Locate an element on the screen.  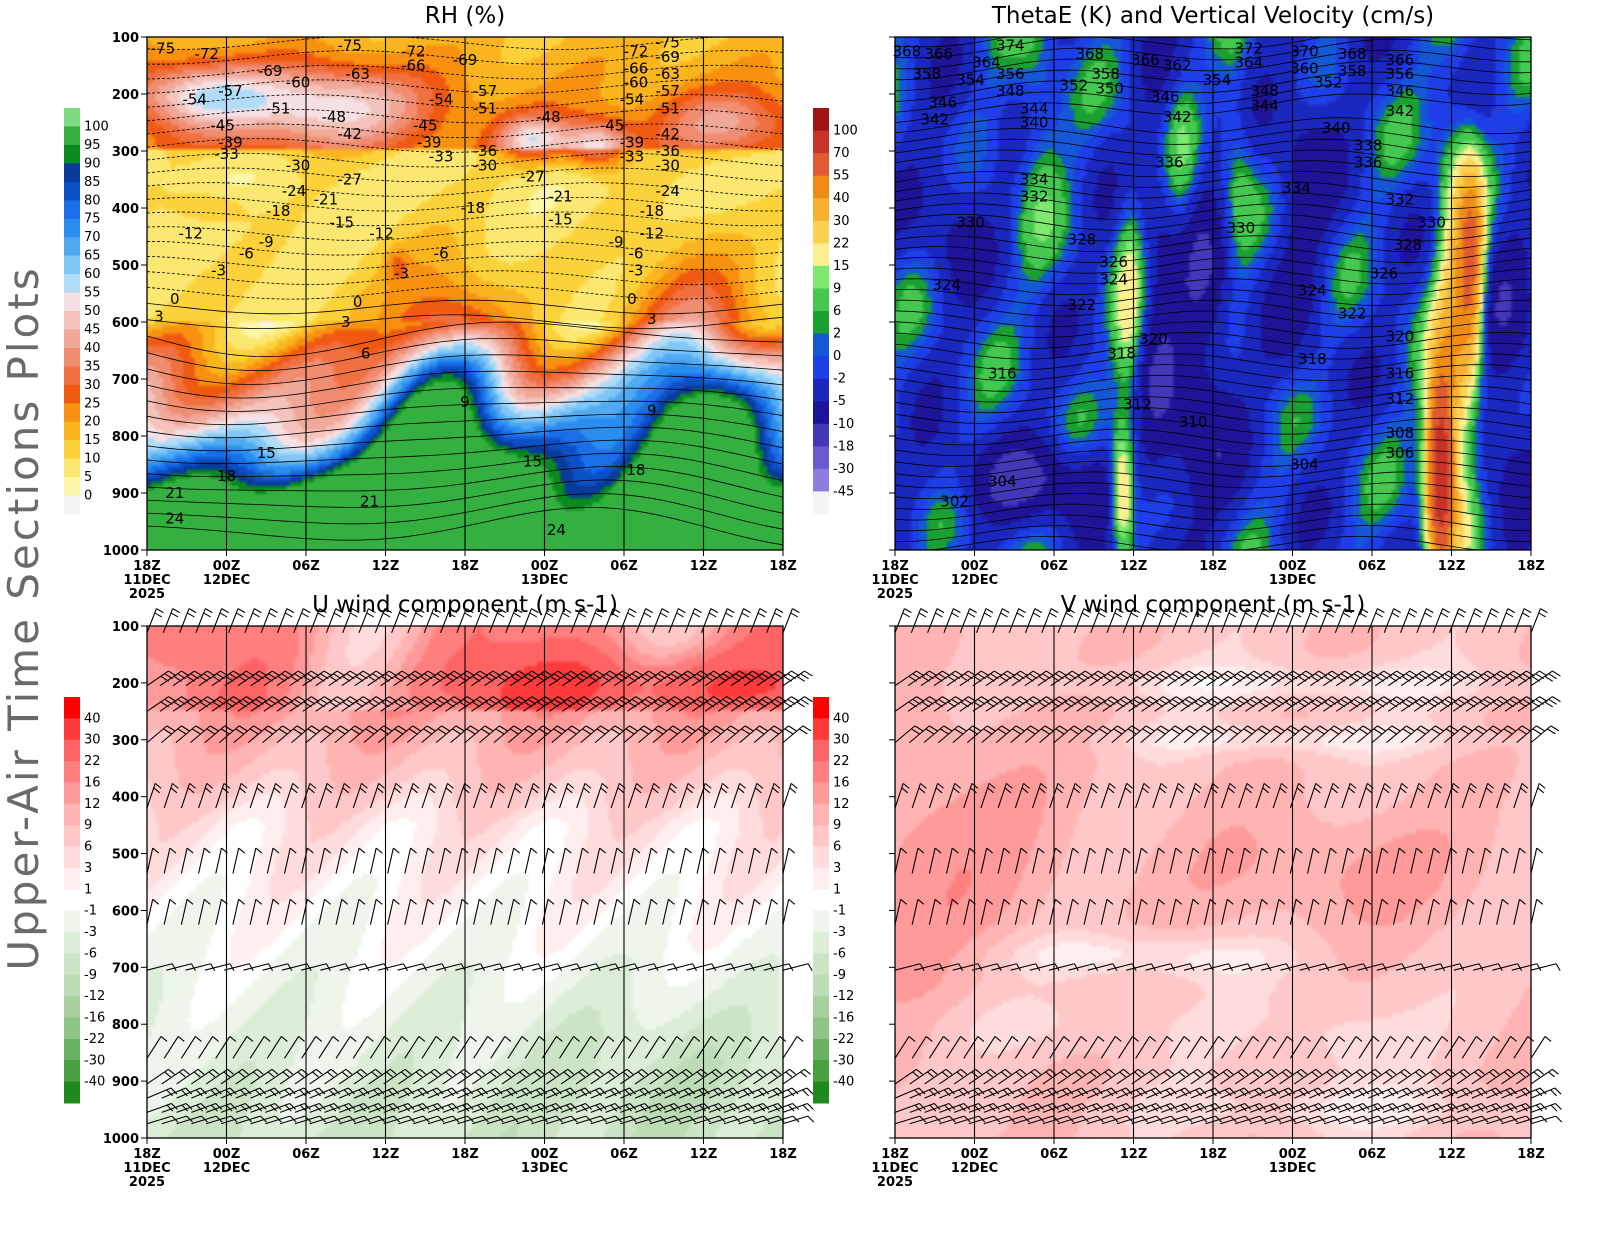
contour-label: 306 is located at coordinates (1400, 453).